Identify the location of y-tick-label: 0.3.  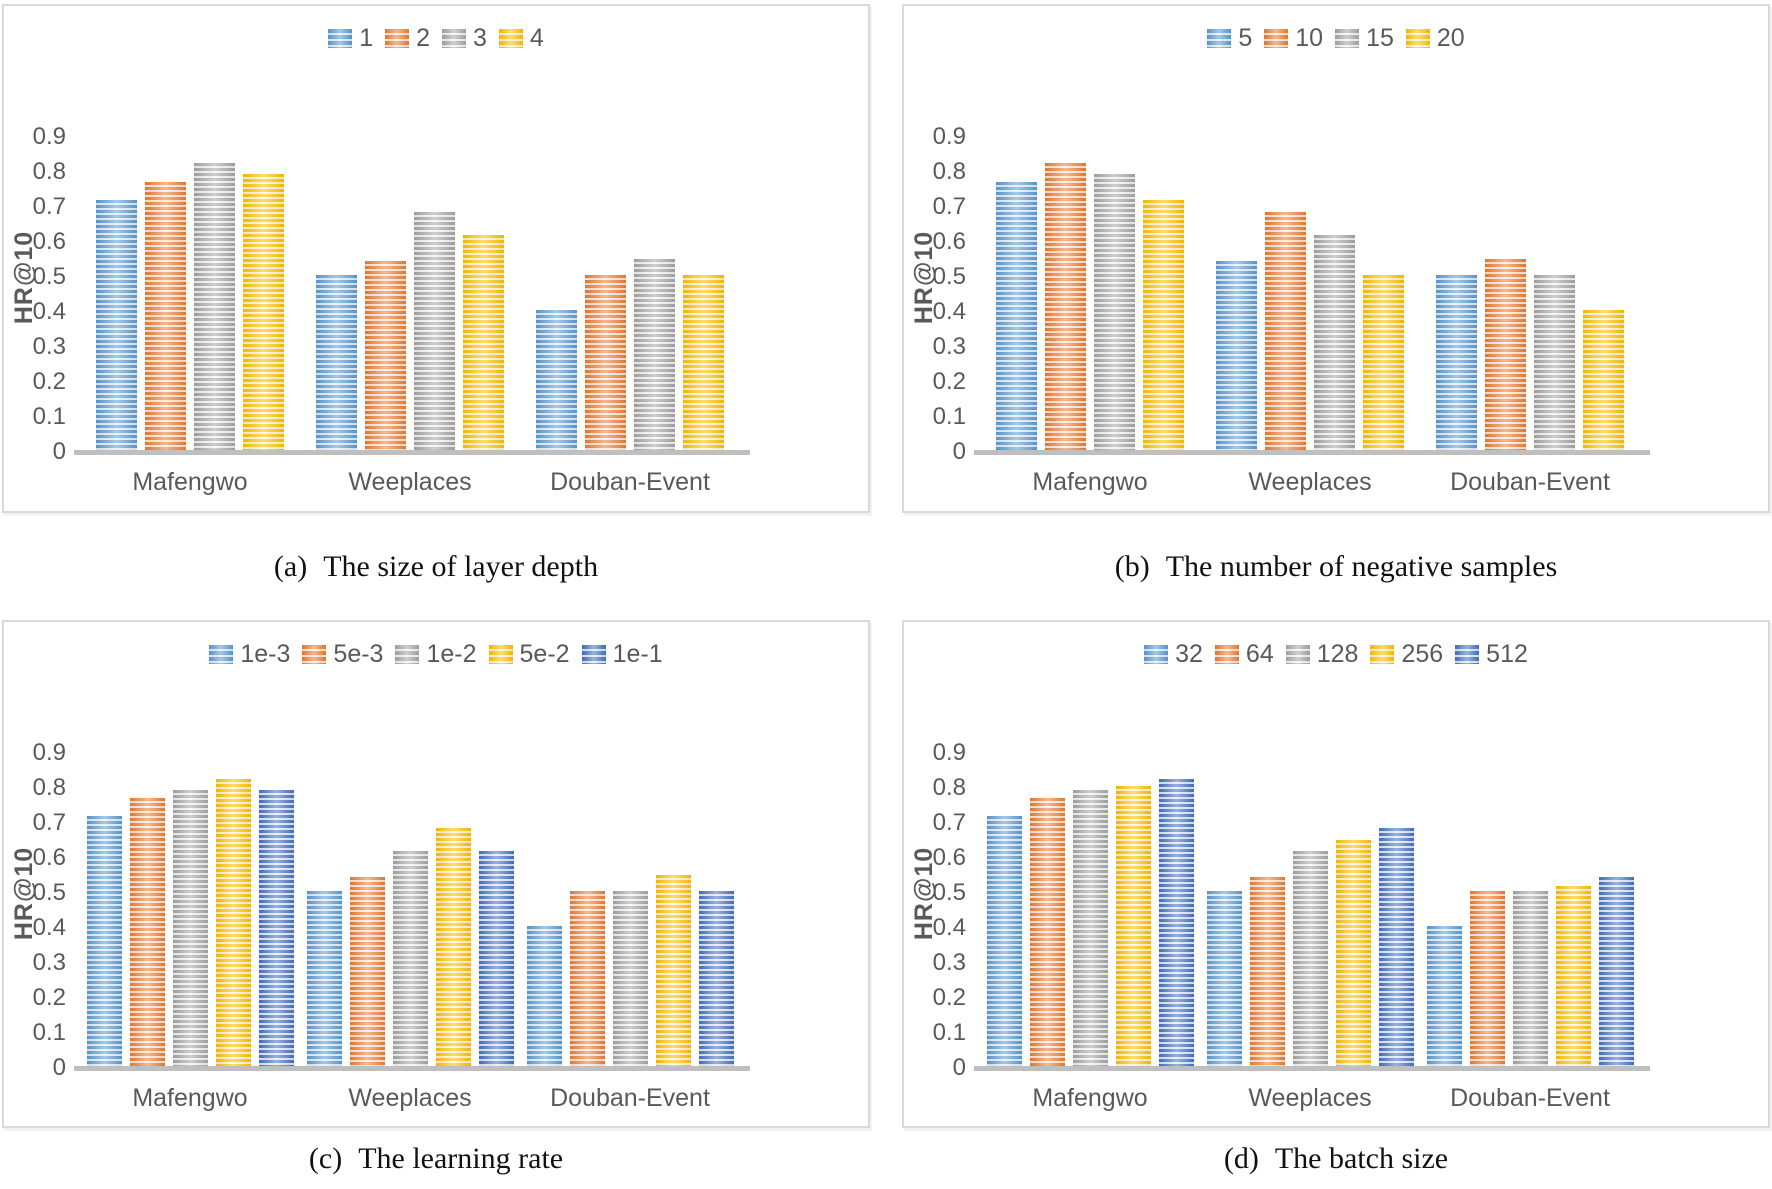
(49, 346).